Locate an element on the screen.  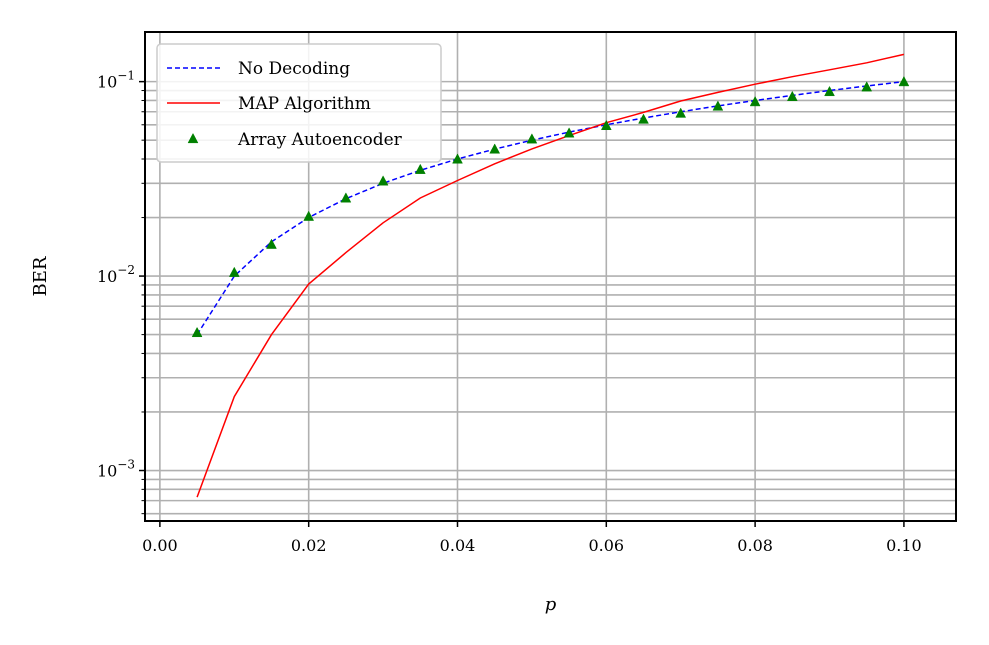
x-tick-label: 0.06 is located at coordinates (606, 545).